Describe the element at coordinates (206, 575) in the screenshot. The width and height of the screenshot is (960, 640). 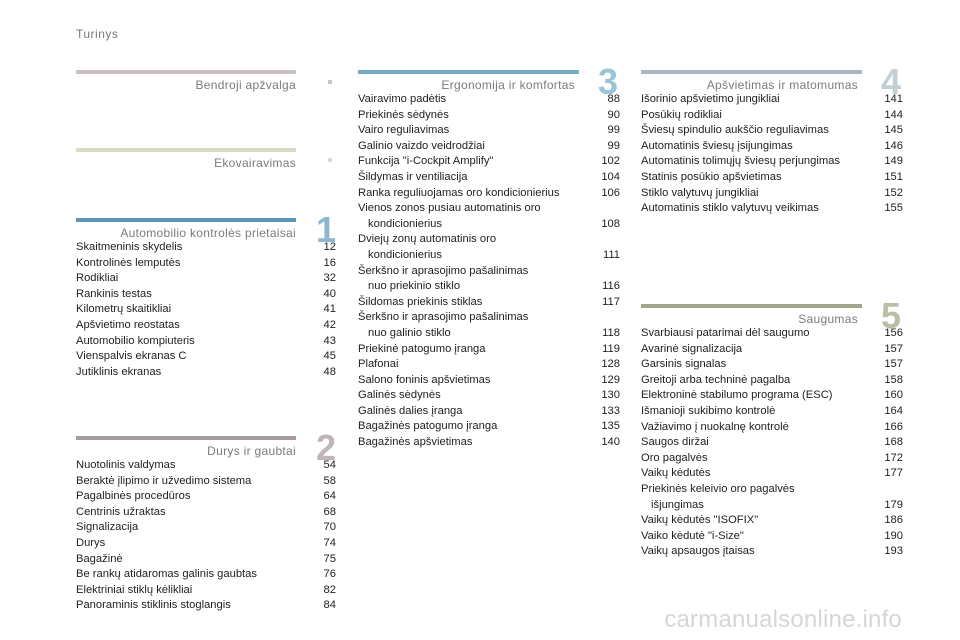
I see `toc-entry: Be rankų atidaromas galinis gaubtas 76` at that location.